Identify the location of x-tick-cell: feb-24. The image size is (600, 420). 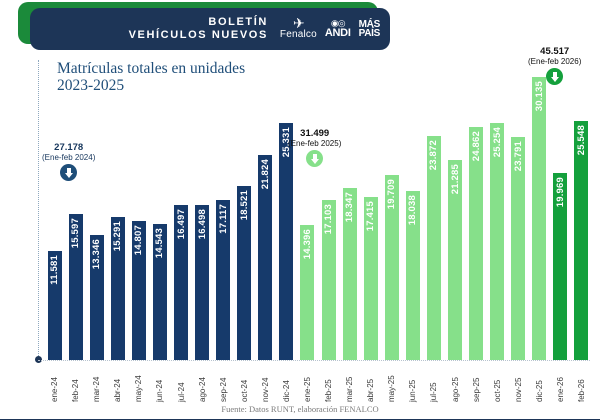
(75, 382).